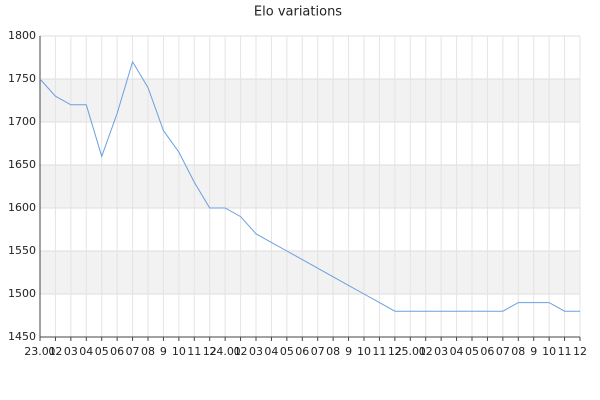 The width and height of the screenshot is (600, 400). What do you see at coordinates (22, 293) in the screenshot?
I see `y-tick-label: 1500` at bounding box center [22, 293].